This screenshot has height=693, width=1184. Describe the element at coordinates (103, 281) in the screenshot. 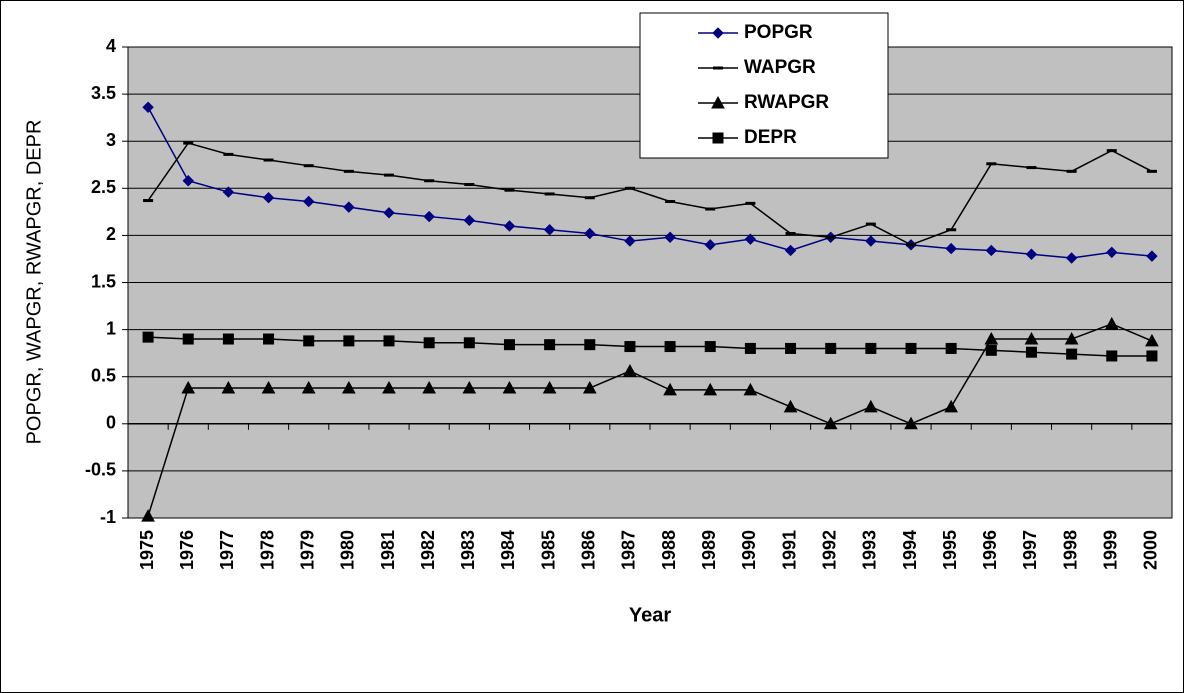

I see `y-tick-label: 1.5` at that location.